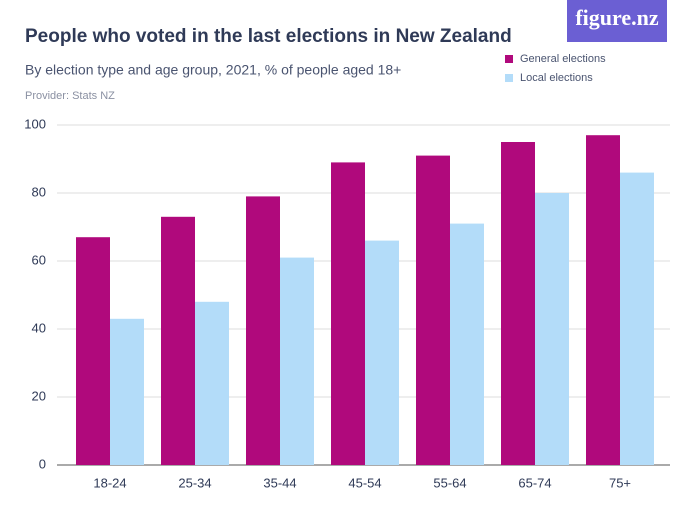  What do you see at coordinates (556, 78) in the screenshot?
I see `legend-label: Local elections` at bounding box center [556, 78].